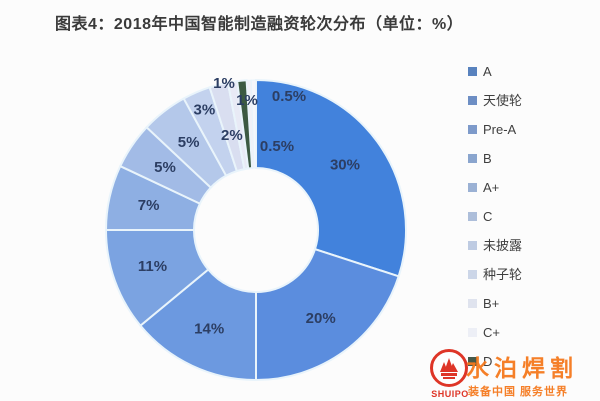 The width and height of the screenshot is (600, 401). I want to click on legend-item-未披露: 未披露, so click(495, 245).